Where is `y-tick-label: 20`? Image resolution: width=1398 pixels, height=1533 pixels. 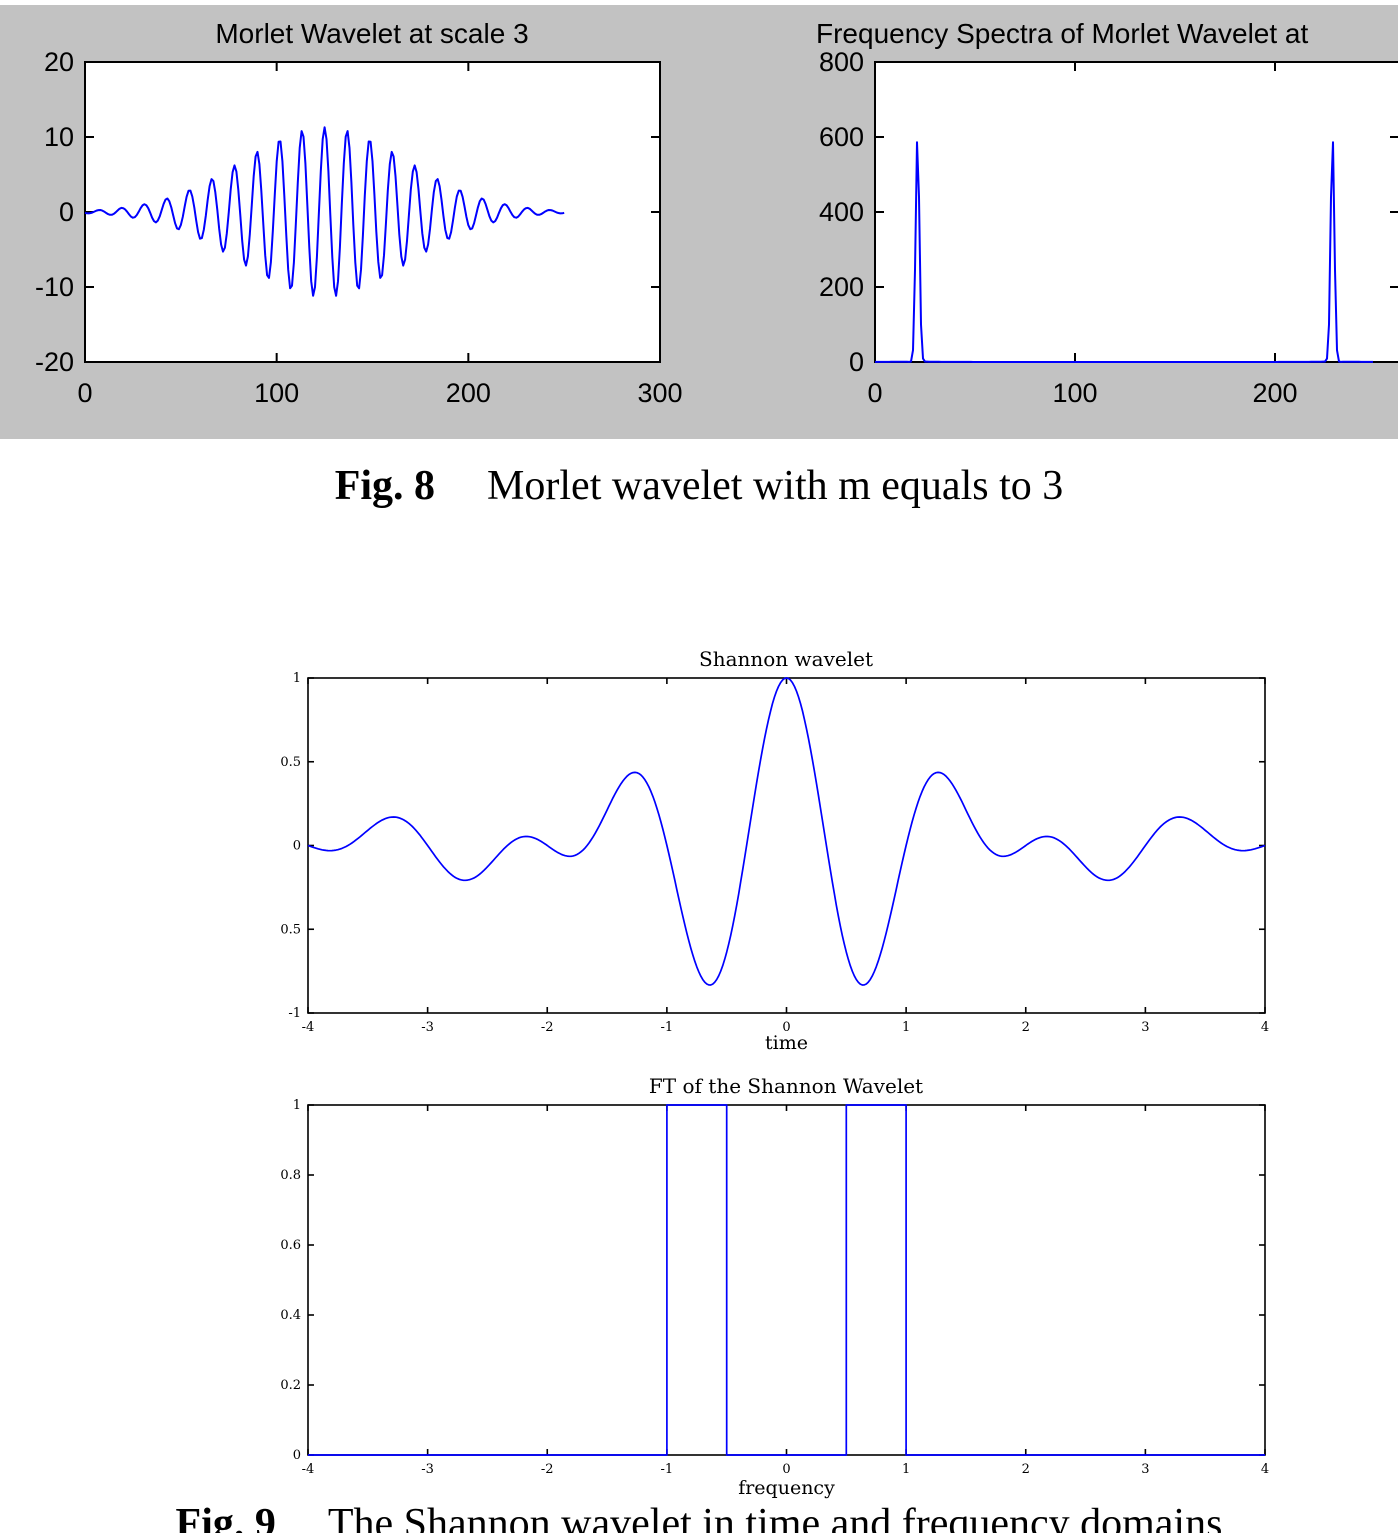 y-tick-label: 20 is located at coordinates (59, 62).